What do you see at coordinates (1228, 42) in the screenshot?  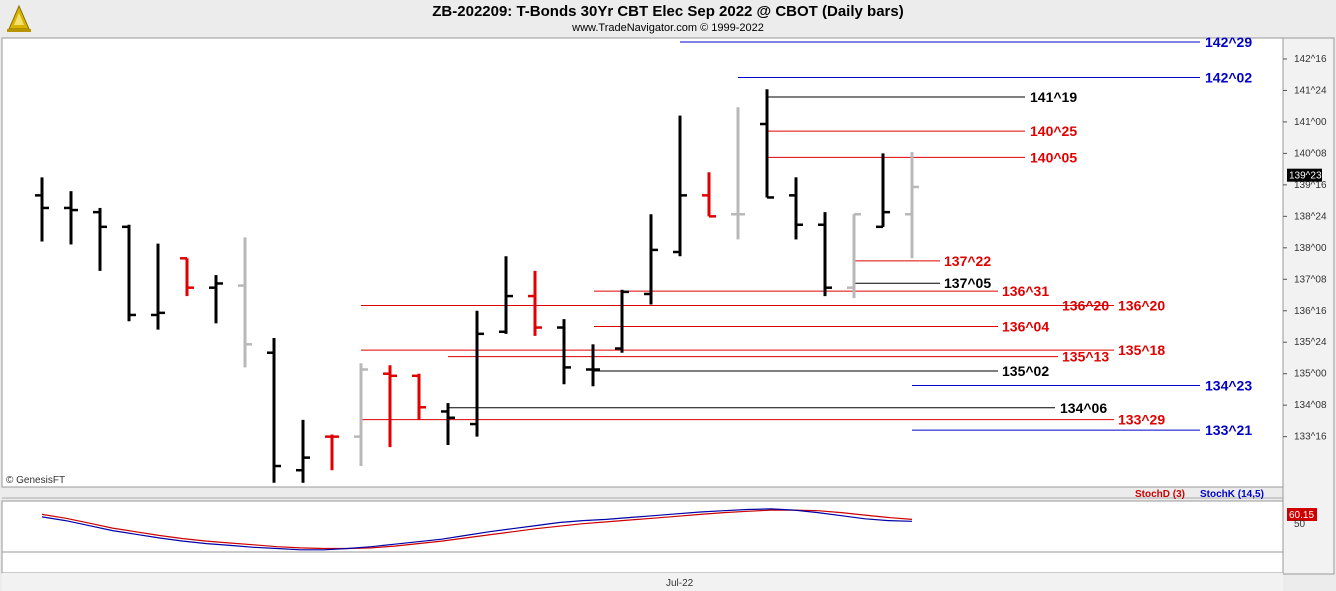 I see `level-label: 142^29` at bounding box center [1228, 42].